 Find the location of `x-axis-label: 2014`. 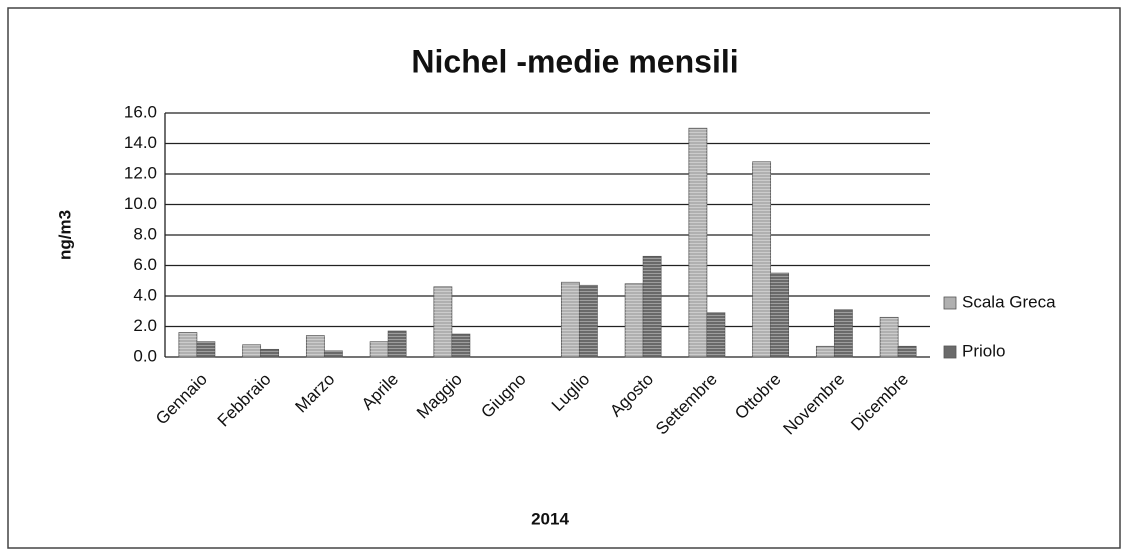

x-axis-label: 2014 is located at coordinates (550, 518).